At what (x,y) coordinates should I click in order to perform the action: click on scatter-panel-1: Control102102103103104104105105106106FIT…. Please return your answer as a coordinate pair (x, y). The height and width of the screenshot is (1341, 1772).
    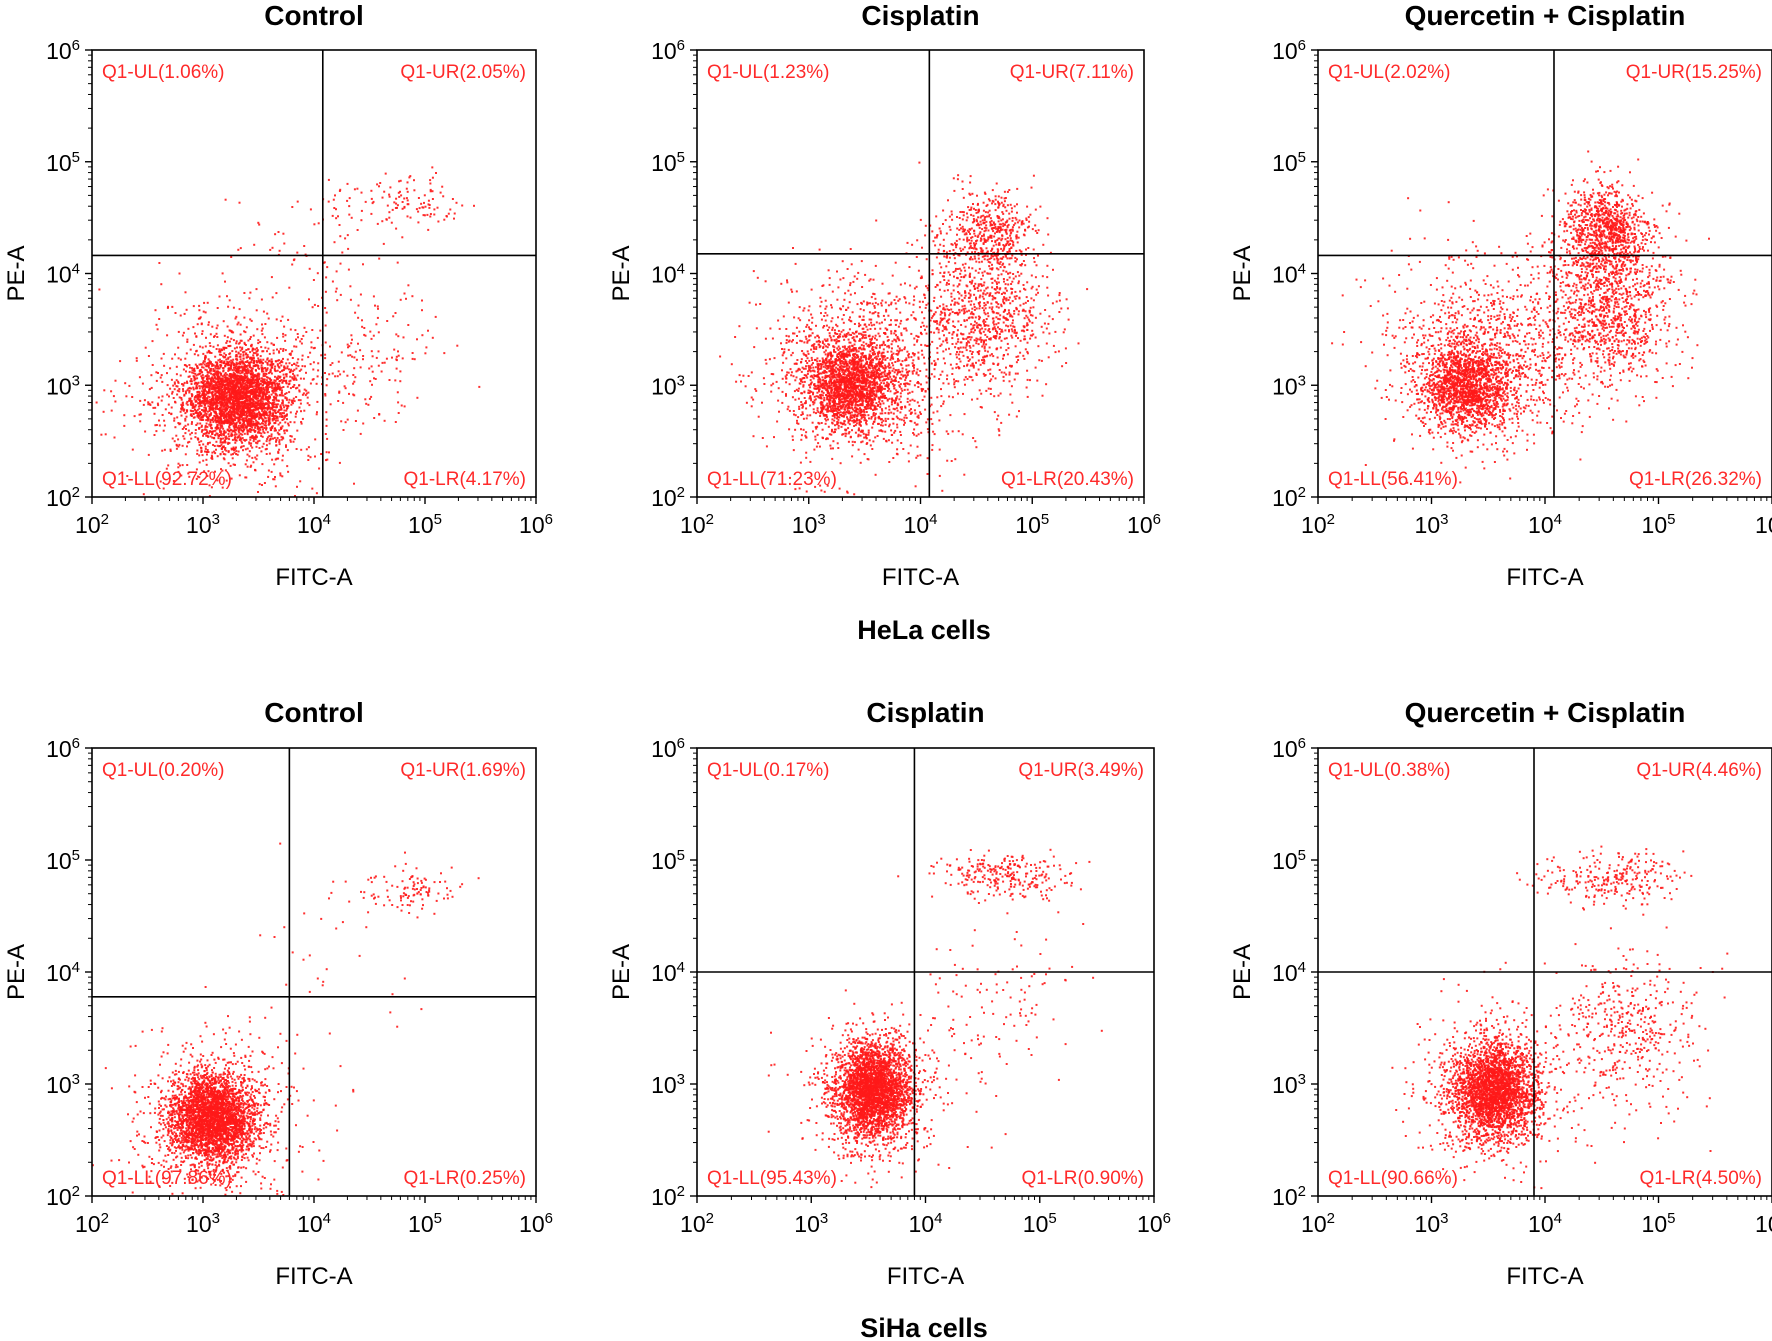
    Looking at the image, I should click on (278, 295).